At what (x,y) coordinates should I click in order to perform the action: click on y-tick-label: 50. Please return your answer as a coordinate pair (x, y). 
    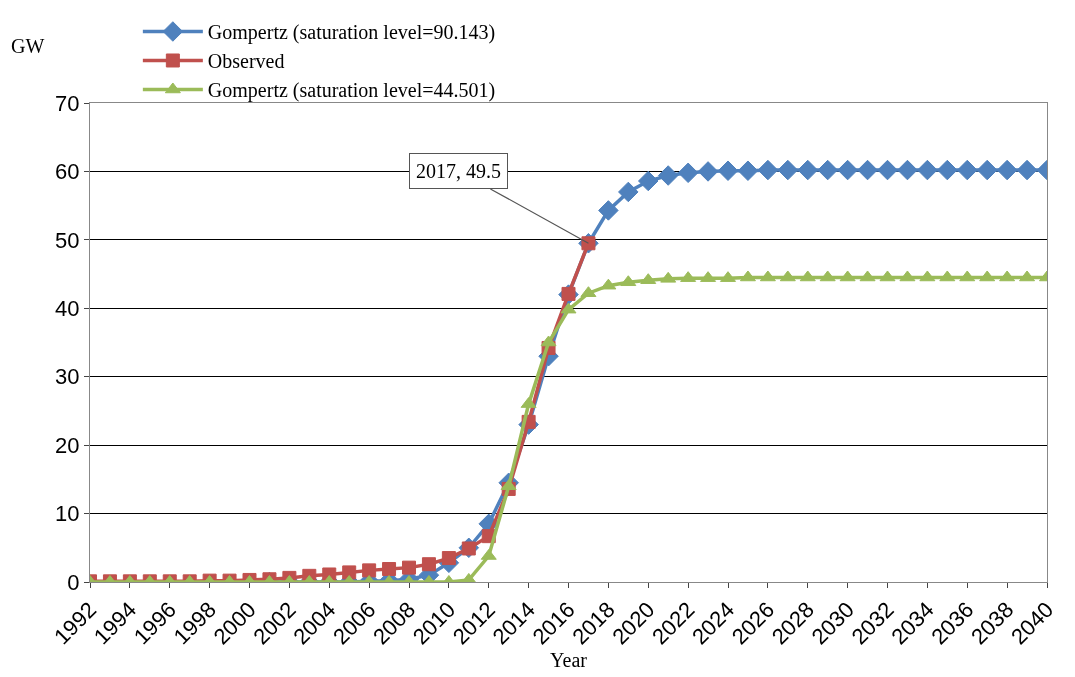
    Looking at the image, I should click on (67, 240).